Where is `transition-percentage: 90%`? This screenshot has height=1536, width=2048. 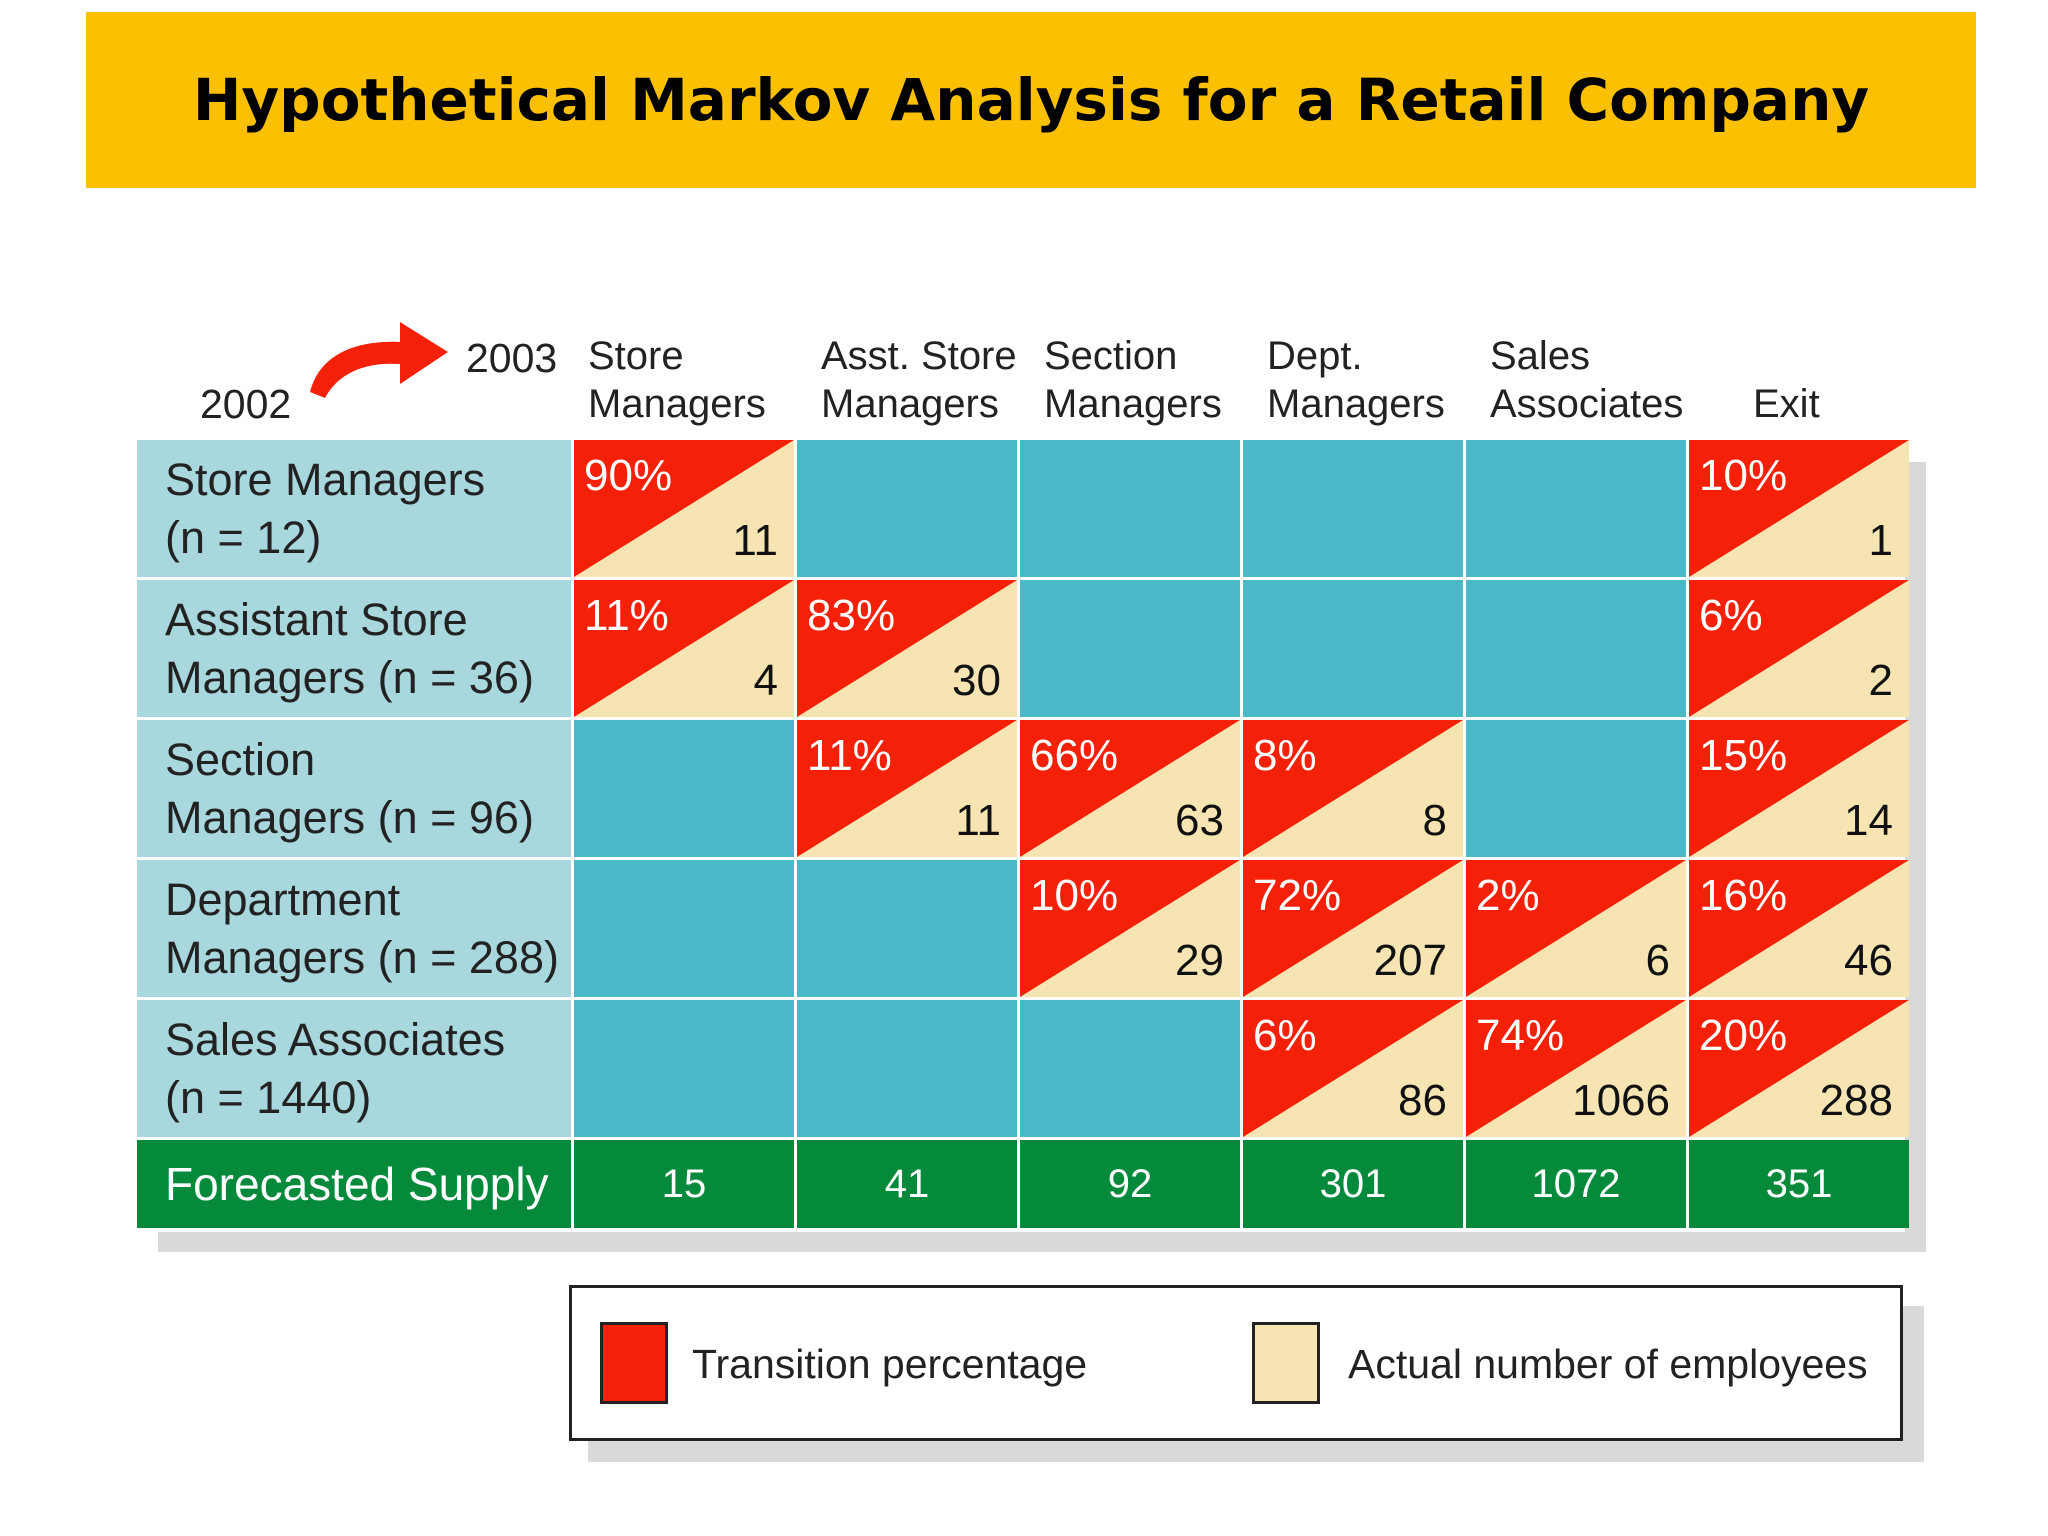 transition-percentage: 90% is located at coordinates (628, 475).